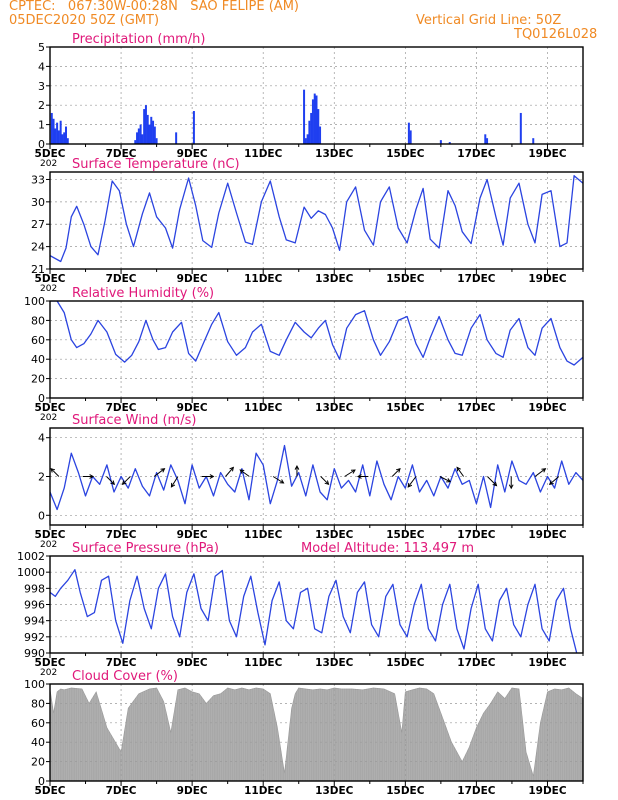 The image size is (618, 800). What do you see at coordinates (34, 588) in the screenshot?
I see `pres-ytick-label: 998` at bounding box center [34, 588].